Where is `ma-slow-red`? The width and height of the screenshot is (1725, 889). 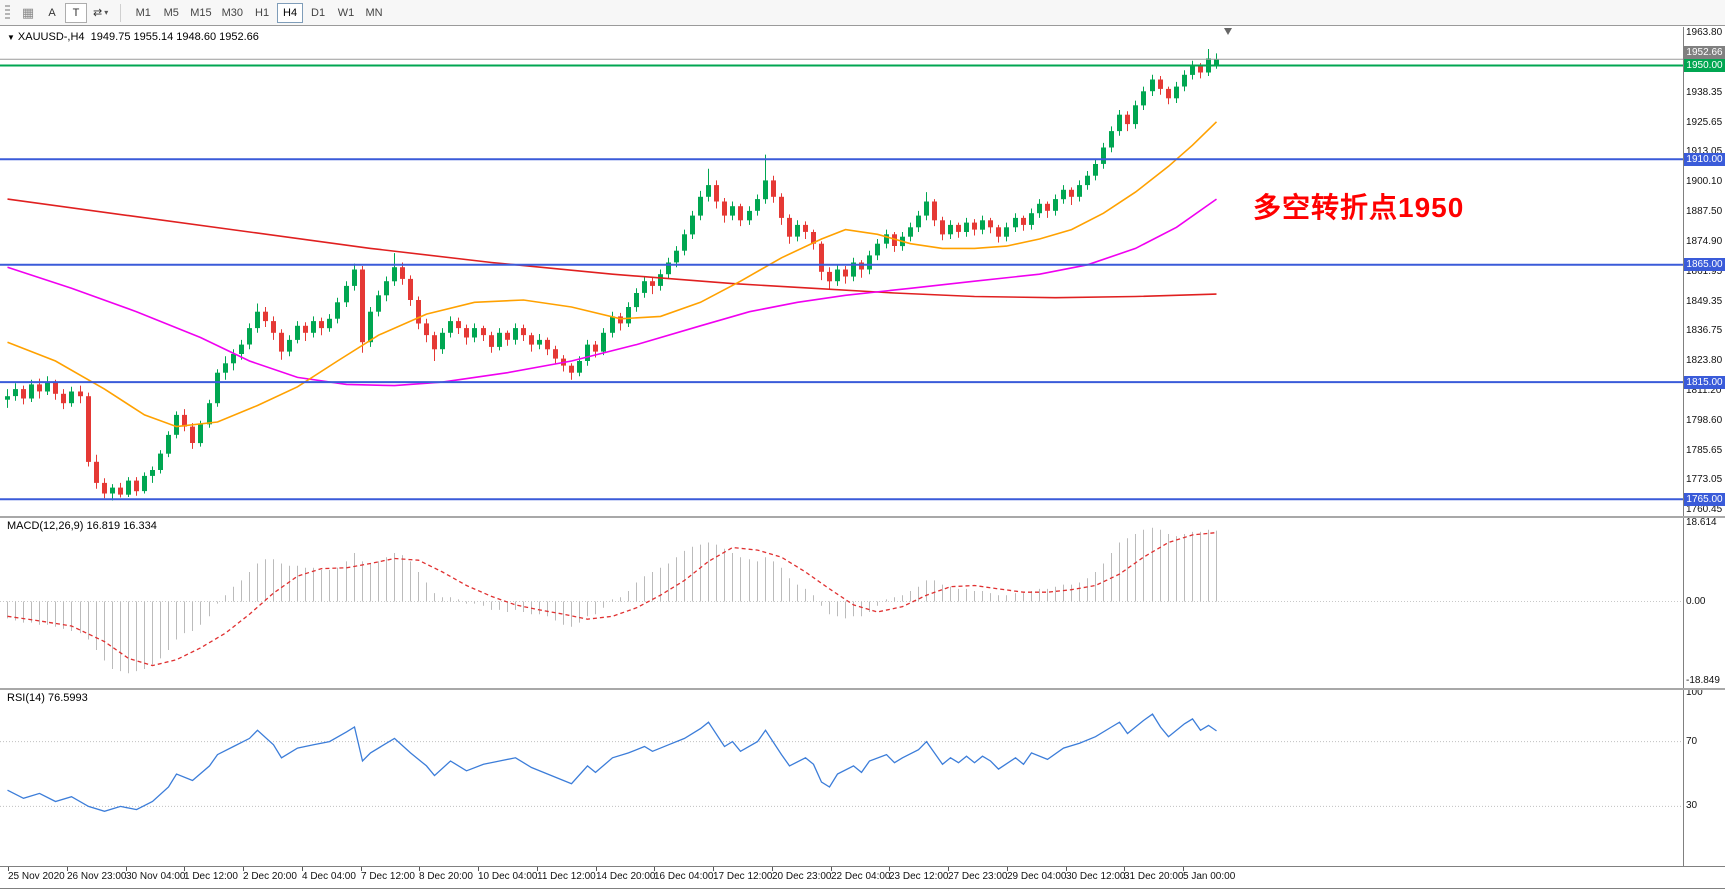 ma-slow-red is located at coordinates (612, 248).